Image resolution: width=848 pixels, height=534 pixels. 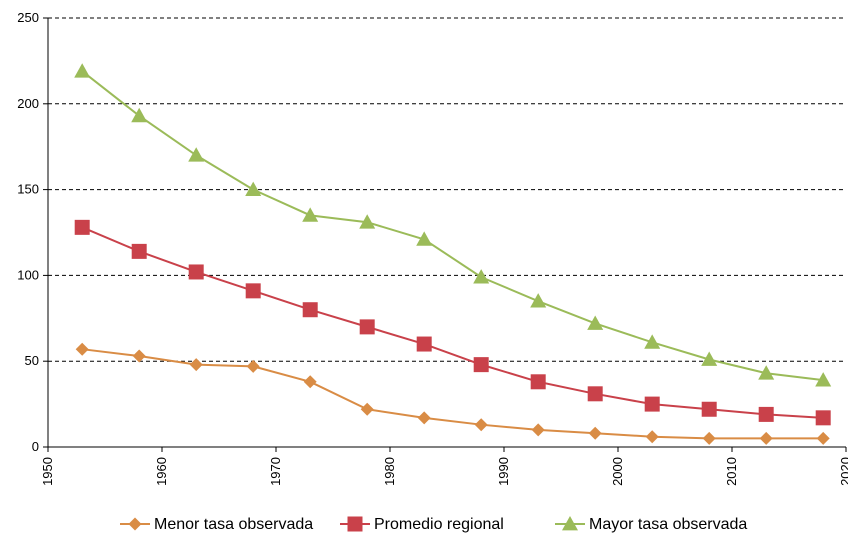 I want to click on legend-label: Promedio regional, so click(x=439, y=524).